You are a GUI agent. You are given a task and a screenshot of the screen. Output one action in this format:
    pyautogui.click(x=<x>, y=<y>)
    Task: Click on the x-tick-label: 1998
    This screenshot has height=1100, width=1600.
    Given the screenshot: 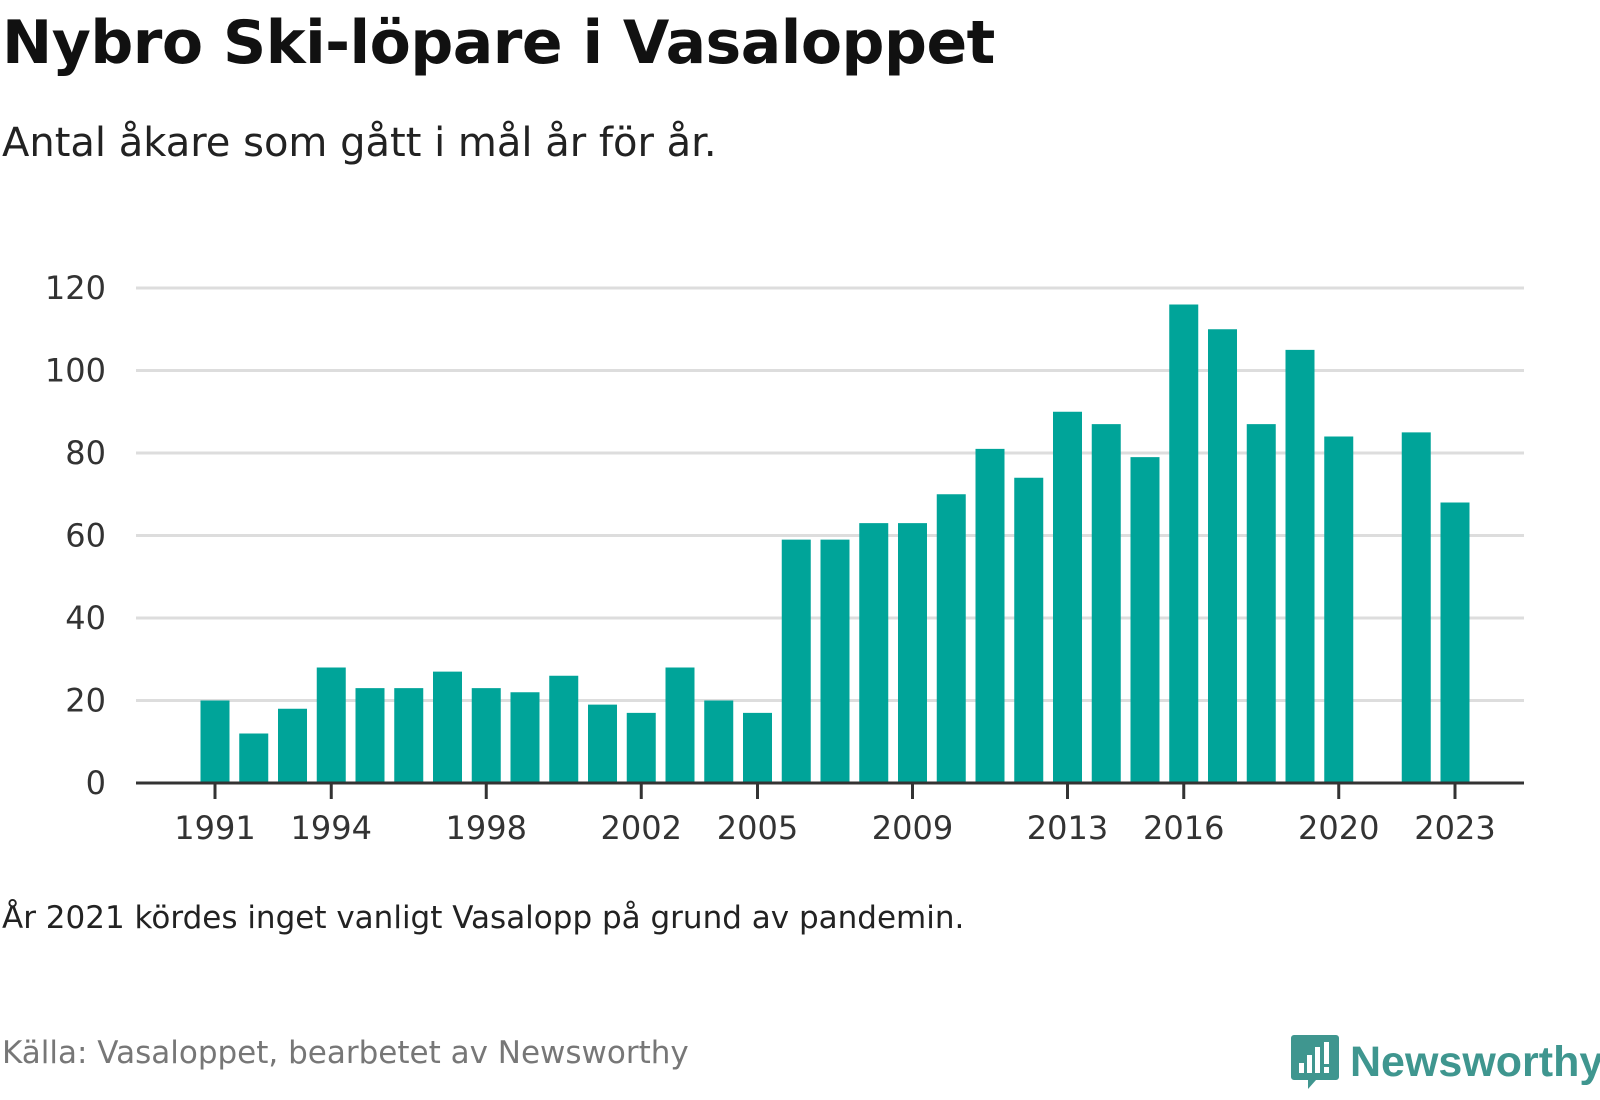 What is the action you would take?
    pyautogui.click(x=486, y=828)
    